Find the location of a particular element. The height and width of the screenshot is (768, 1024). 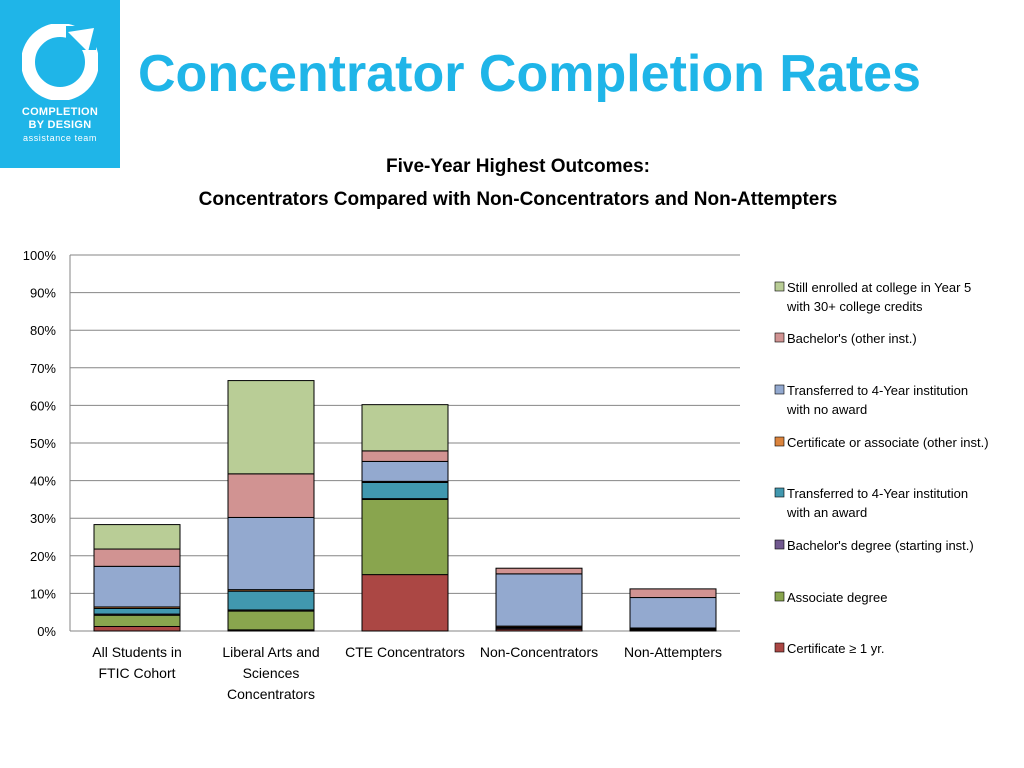

y-tick-label: 10% is located at coordinates (43, 593).